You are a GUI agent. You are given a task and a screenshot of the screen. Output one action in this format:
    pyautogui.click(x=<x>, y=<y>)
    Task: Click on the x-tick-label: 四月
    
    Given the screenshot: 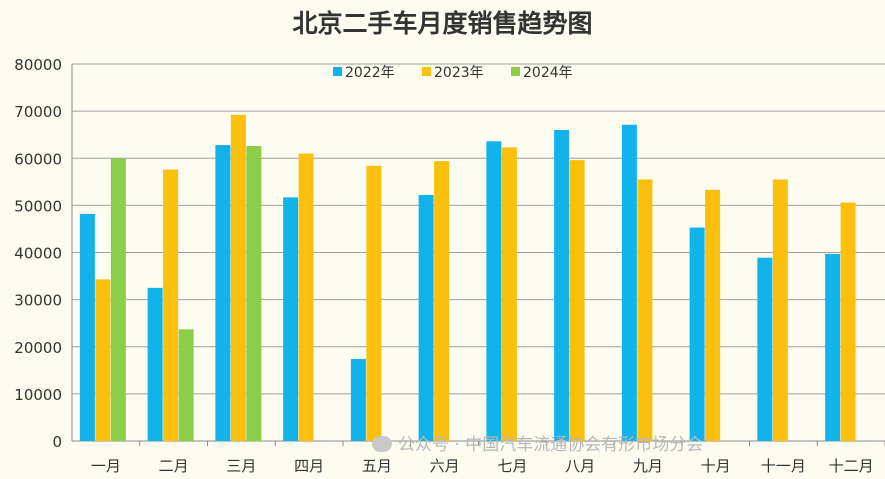 What is the action you would take?
    pyautogui.click(x=309, y=466)
    